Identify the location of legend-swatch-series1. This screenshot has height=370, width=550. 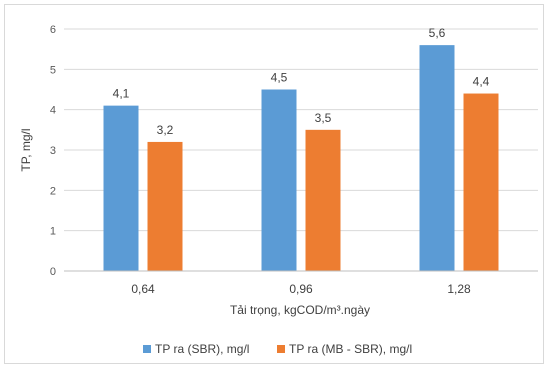
(147, 349).